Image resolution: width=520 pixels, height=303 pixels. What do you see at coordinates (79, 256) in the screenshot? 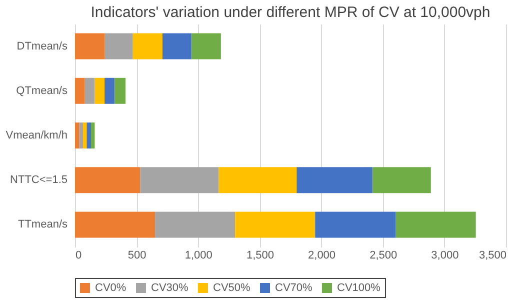
I see `x-tick-label: 0` at bounding box center [79, 256].